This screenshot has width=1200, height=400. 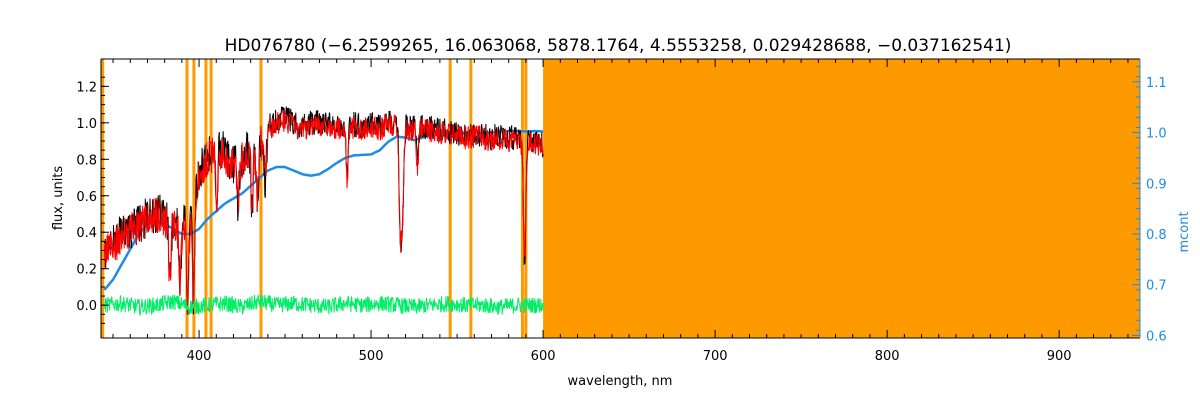 What do you see at coordinates (86, 124) in the screenshot?
I see `y-tick-label: 1.0` at bounding box center [86, 124].